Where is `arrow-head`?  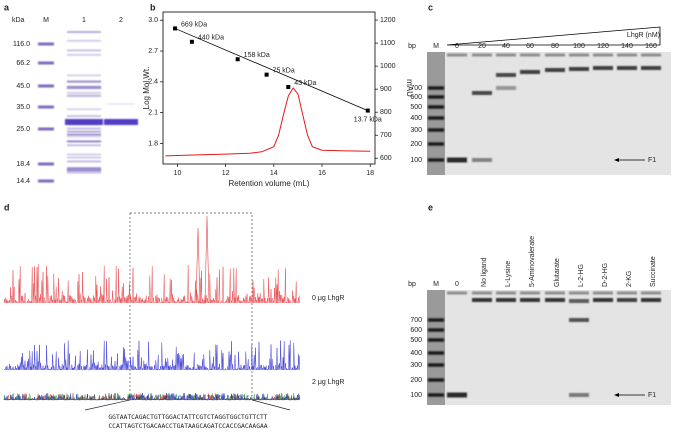 arrow-head is located at coordinates (616, 395).